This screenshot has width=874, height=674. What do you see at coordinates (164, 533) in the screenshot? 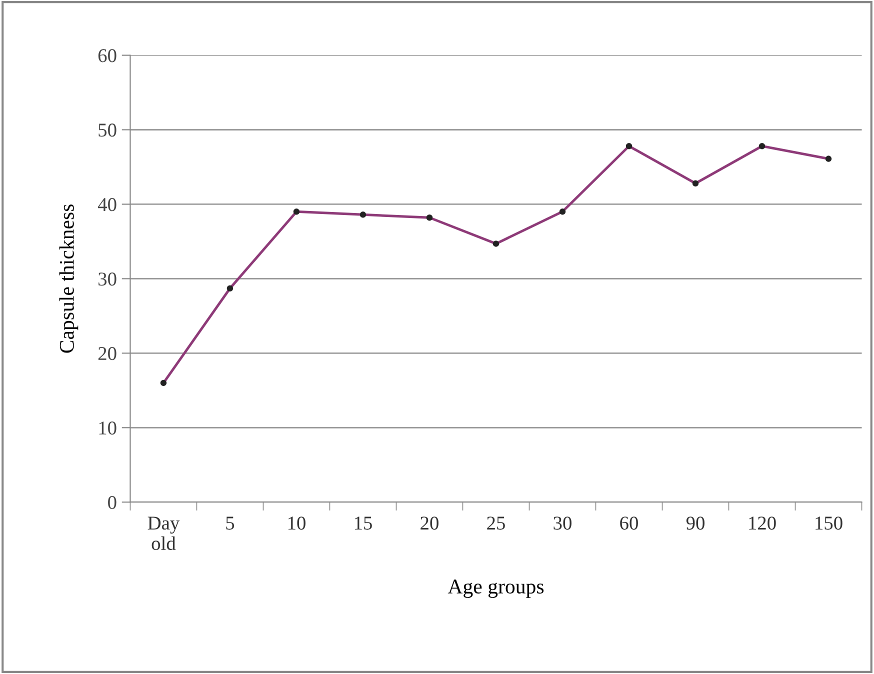
I see `x-tick-label: Day old` at bounding box center [164, 533].